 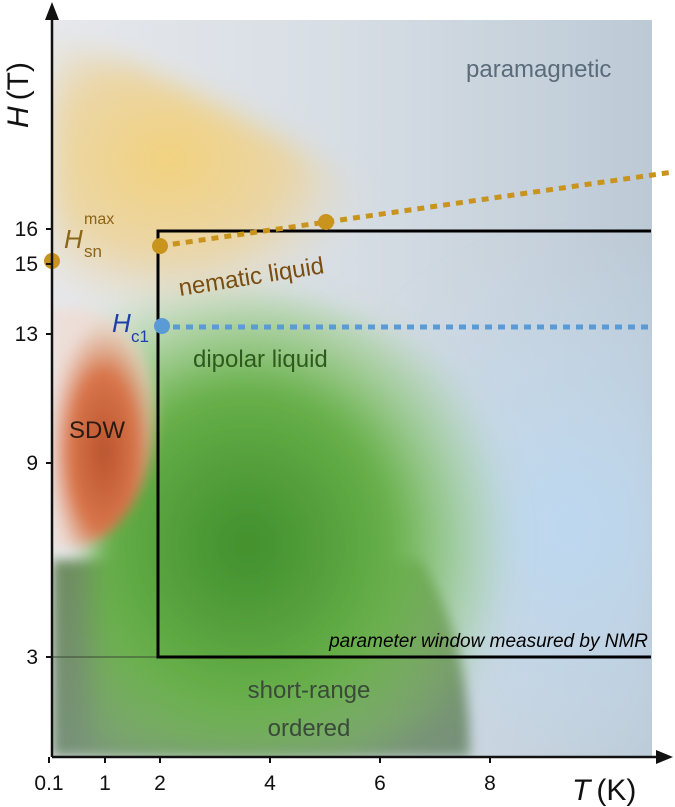 What do you see at coordinates (162, 326) in the screenshot?
I see `hc1-point` at bounding box center [162, 326].